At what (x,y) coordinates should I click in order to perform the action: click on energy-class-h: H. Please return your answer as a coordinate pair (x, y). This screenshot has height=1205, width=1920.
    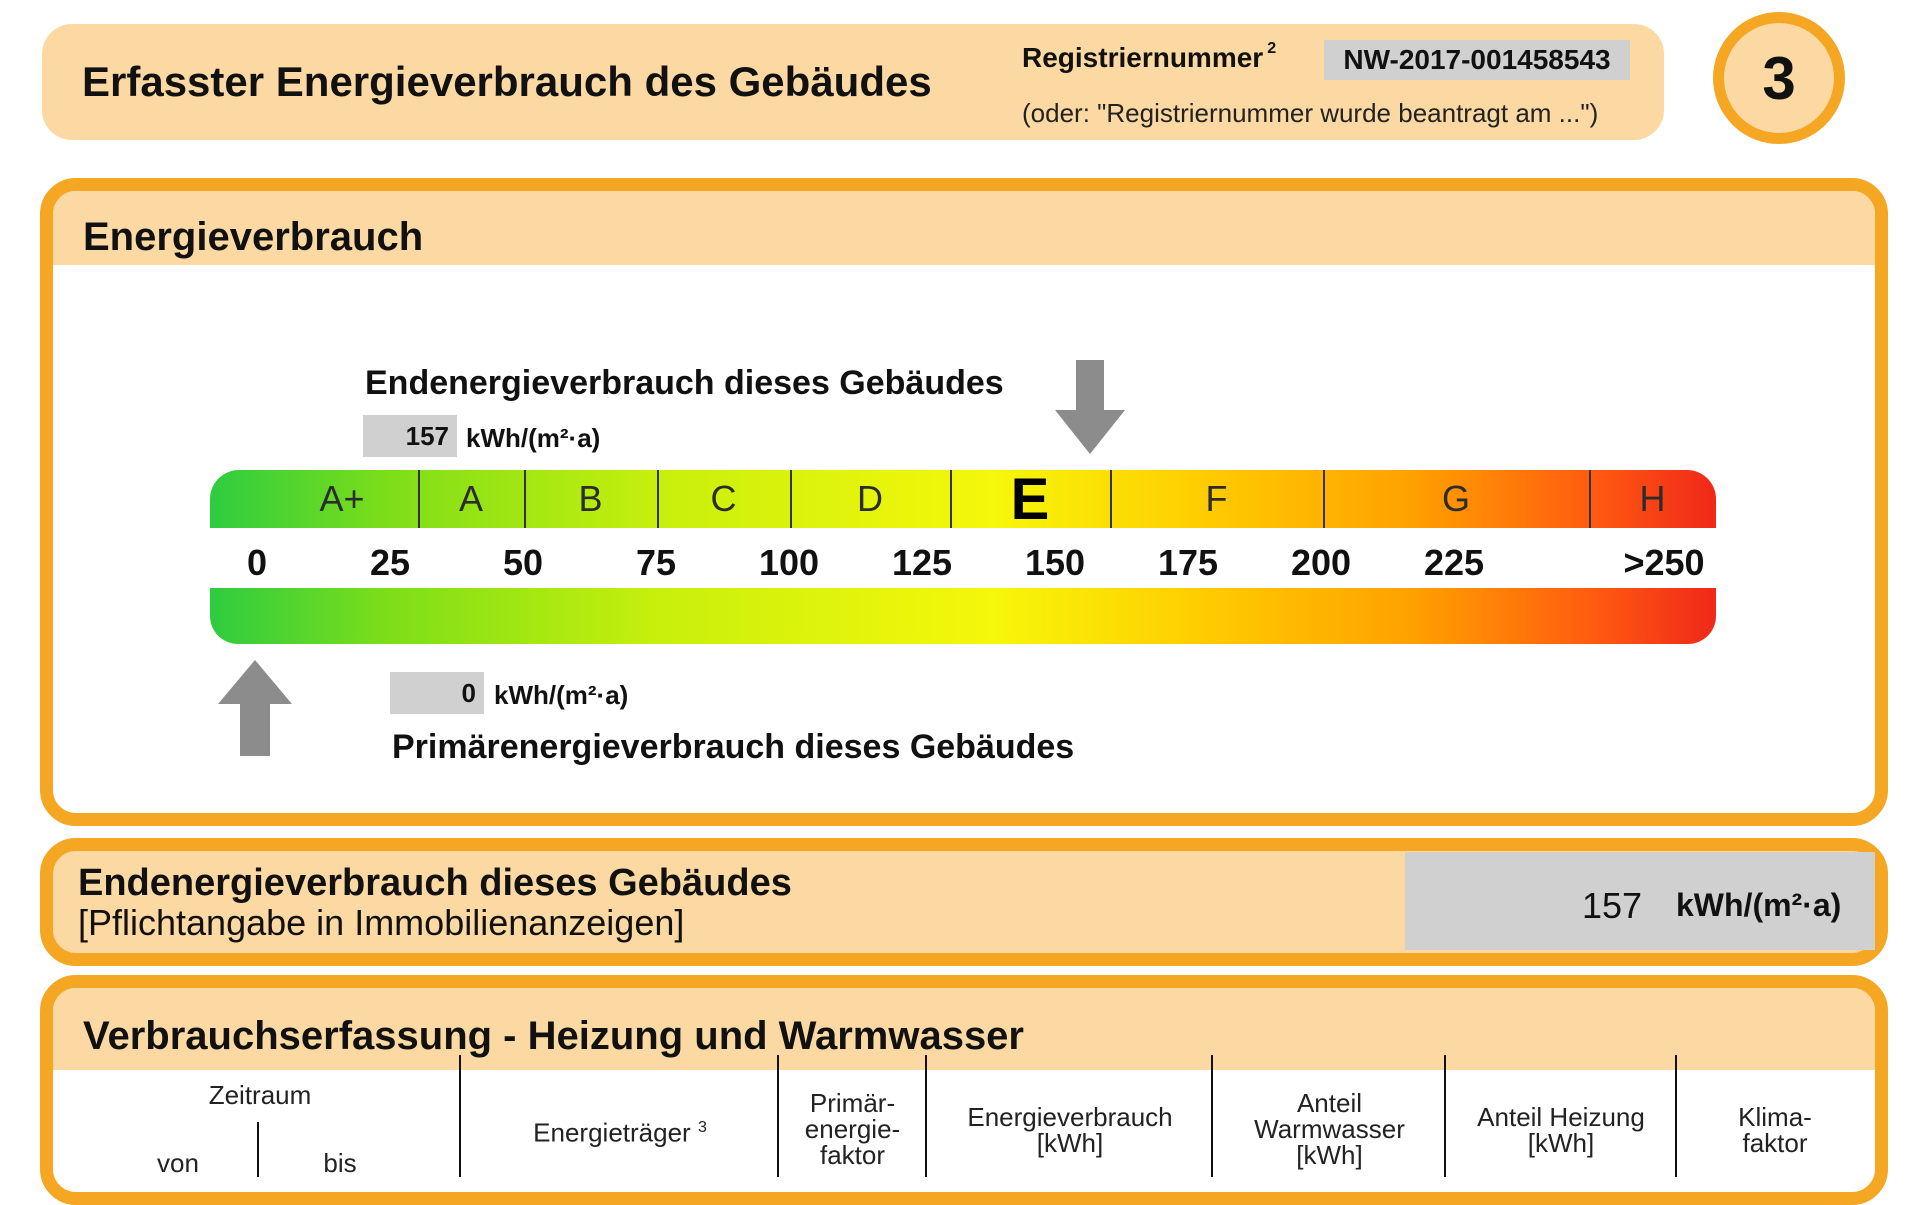
    Looking at the image, I should click on (1652, 498).